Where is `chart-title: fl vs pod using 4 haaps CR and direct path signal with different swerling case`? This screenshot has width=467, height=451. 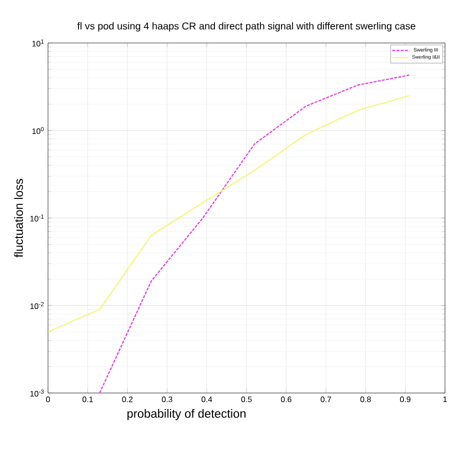
chart-title: fl vs pod using 4 haaps CR and direct path signal with different swerling case is located at coordinates (246, 27).